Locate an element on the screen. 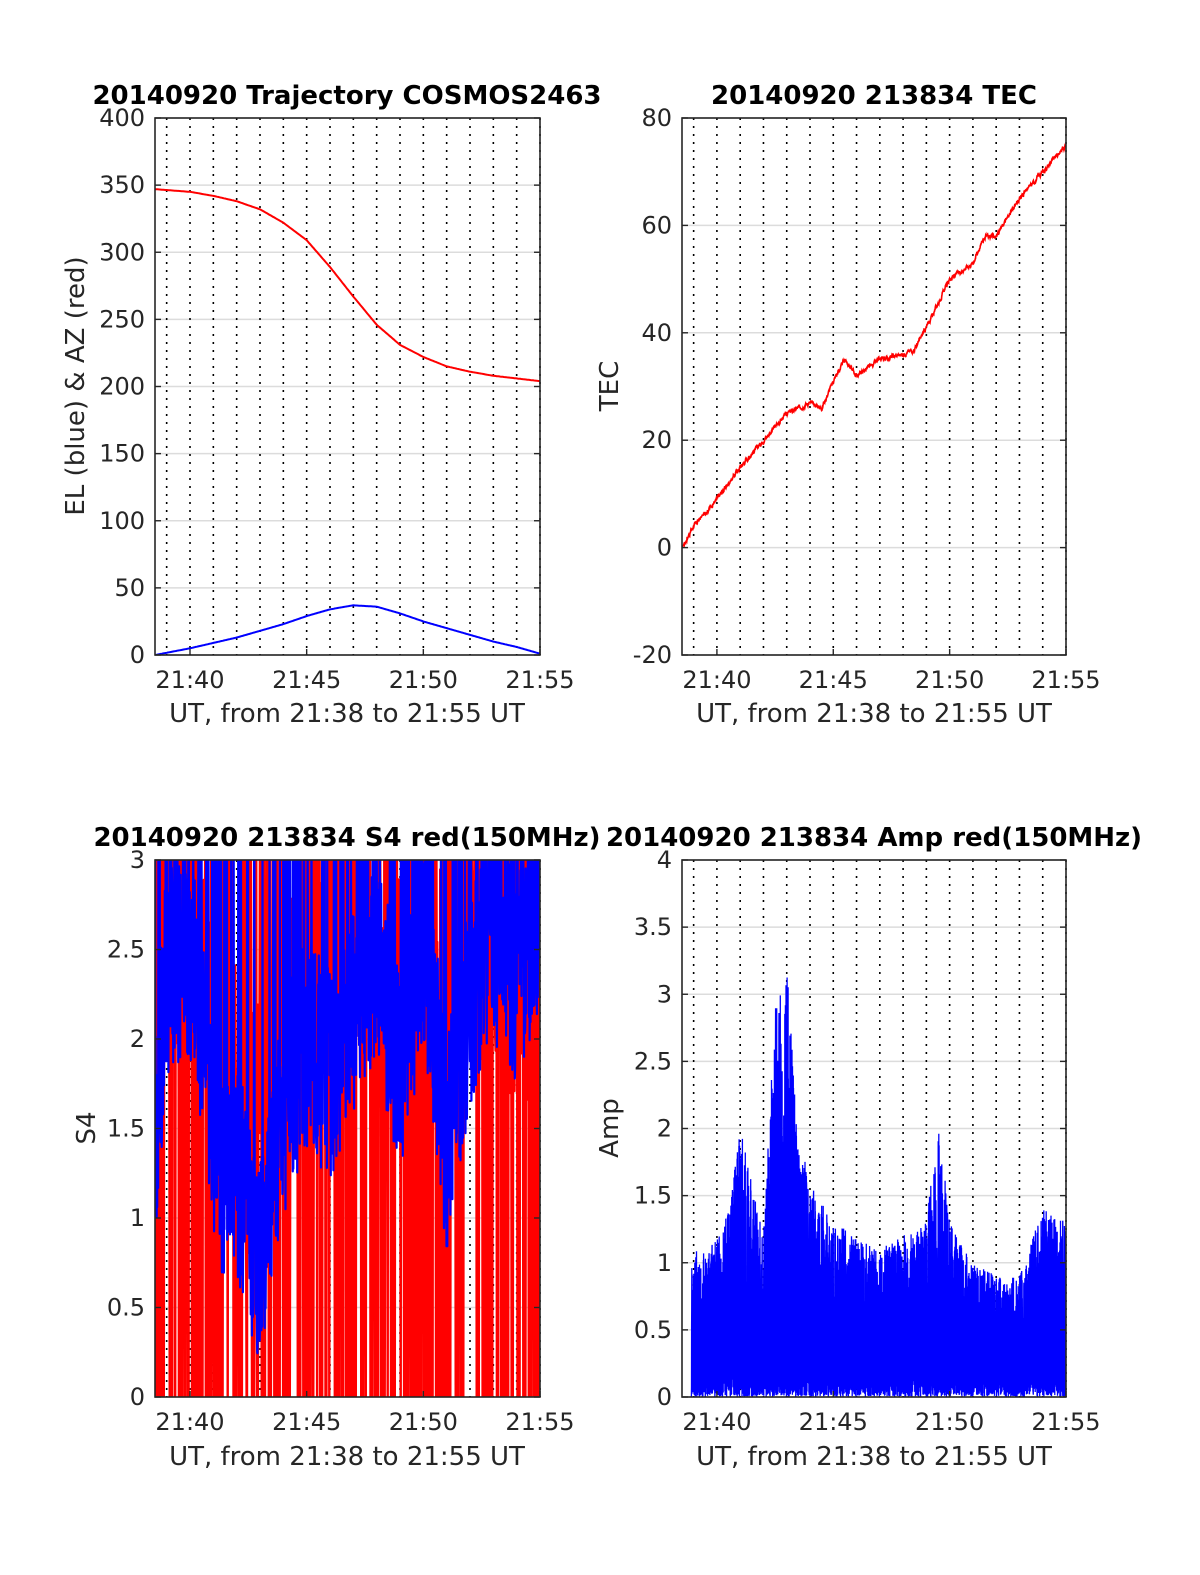  tec-xtick-label-1: 21:45 is located at coordinates (833, 680).